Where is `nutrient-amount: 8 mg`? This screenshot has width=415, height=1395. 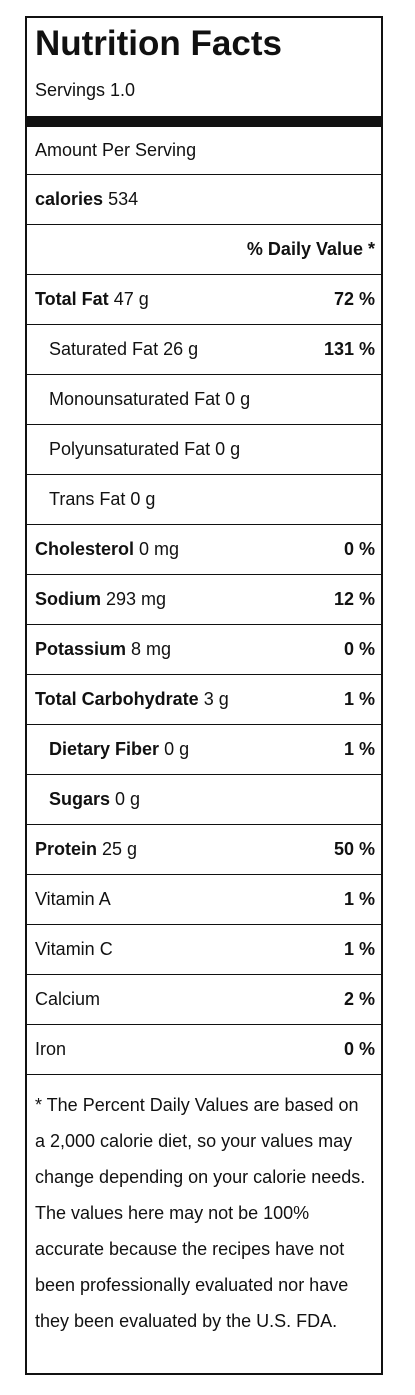 nutrient-amount: 8 mg is located at coordinates (151, 649).